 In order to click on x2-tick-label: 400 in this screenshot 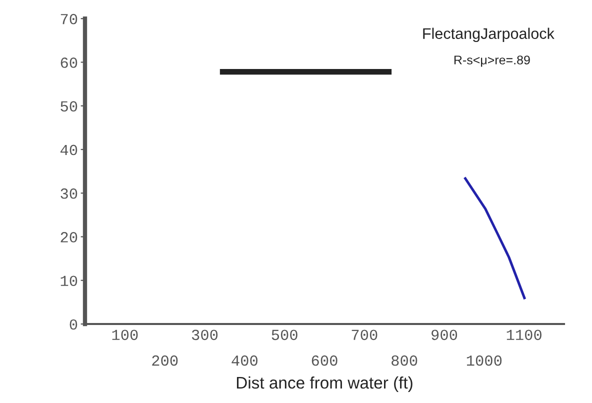, I will do `click(245, 360)`.